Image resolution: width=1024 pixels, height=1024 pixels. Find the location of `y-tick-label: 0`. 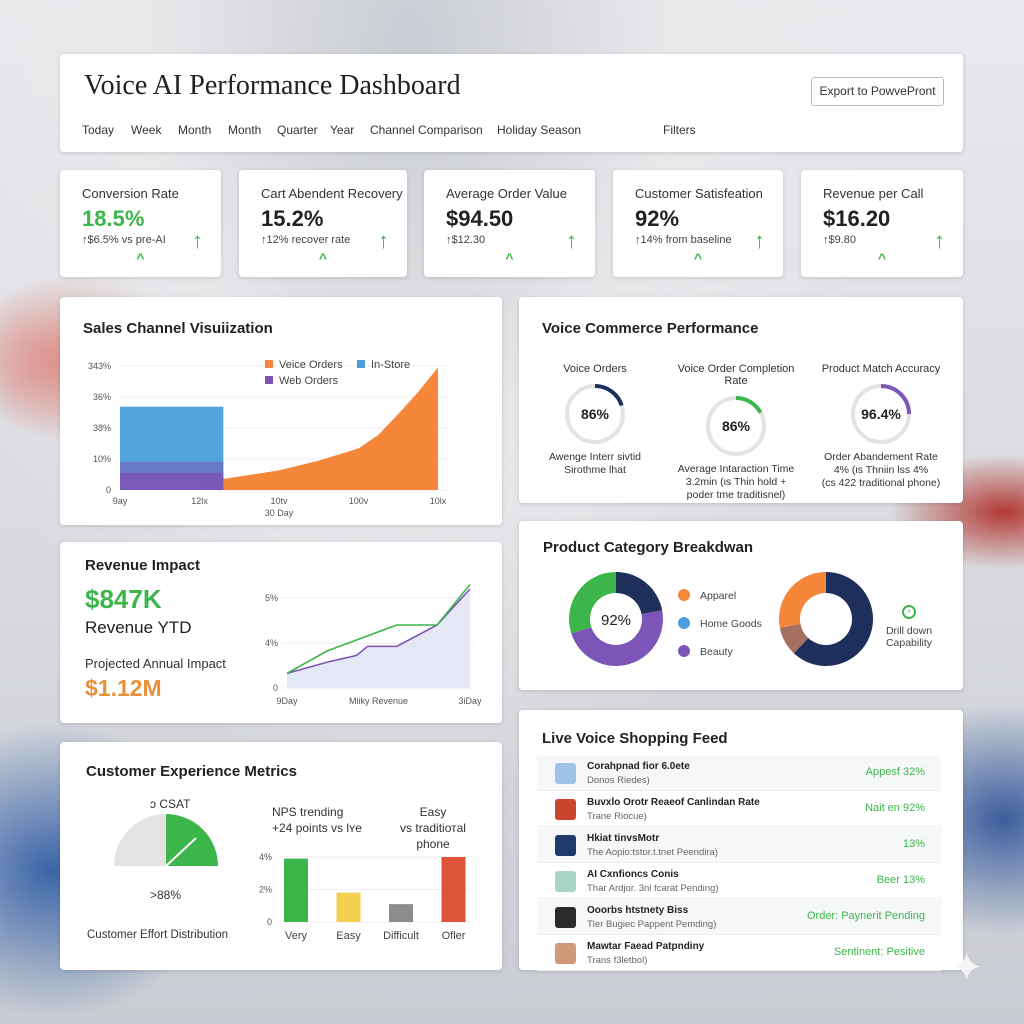

y-tick-label: 0 is located at coordinates (269, 922).